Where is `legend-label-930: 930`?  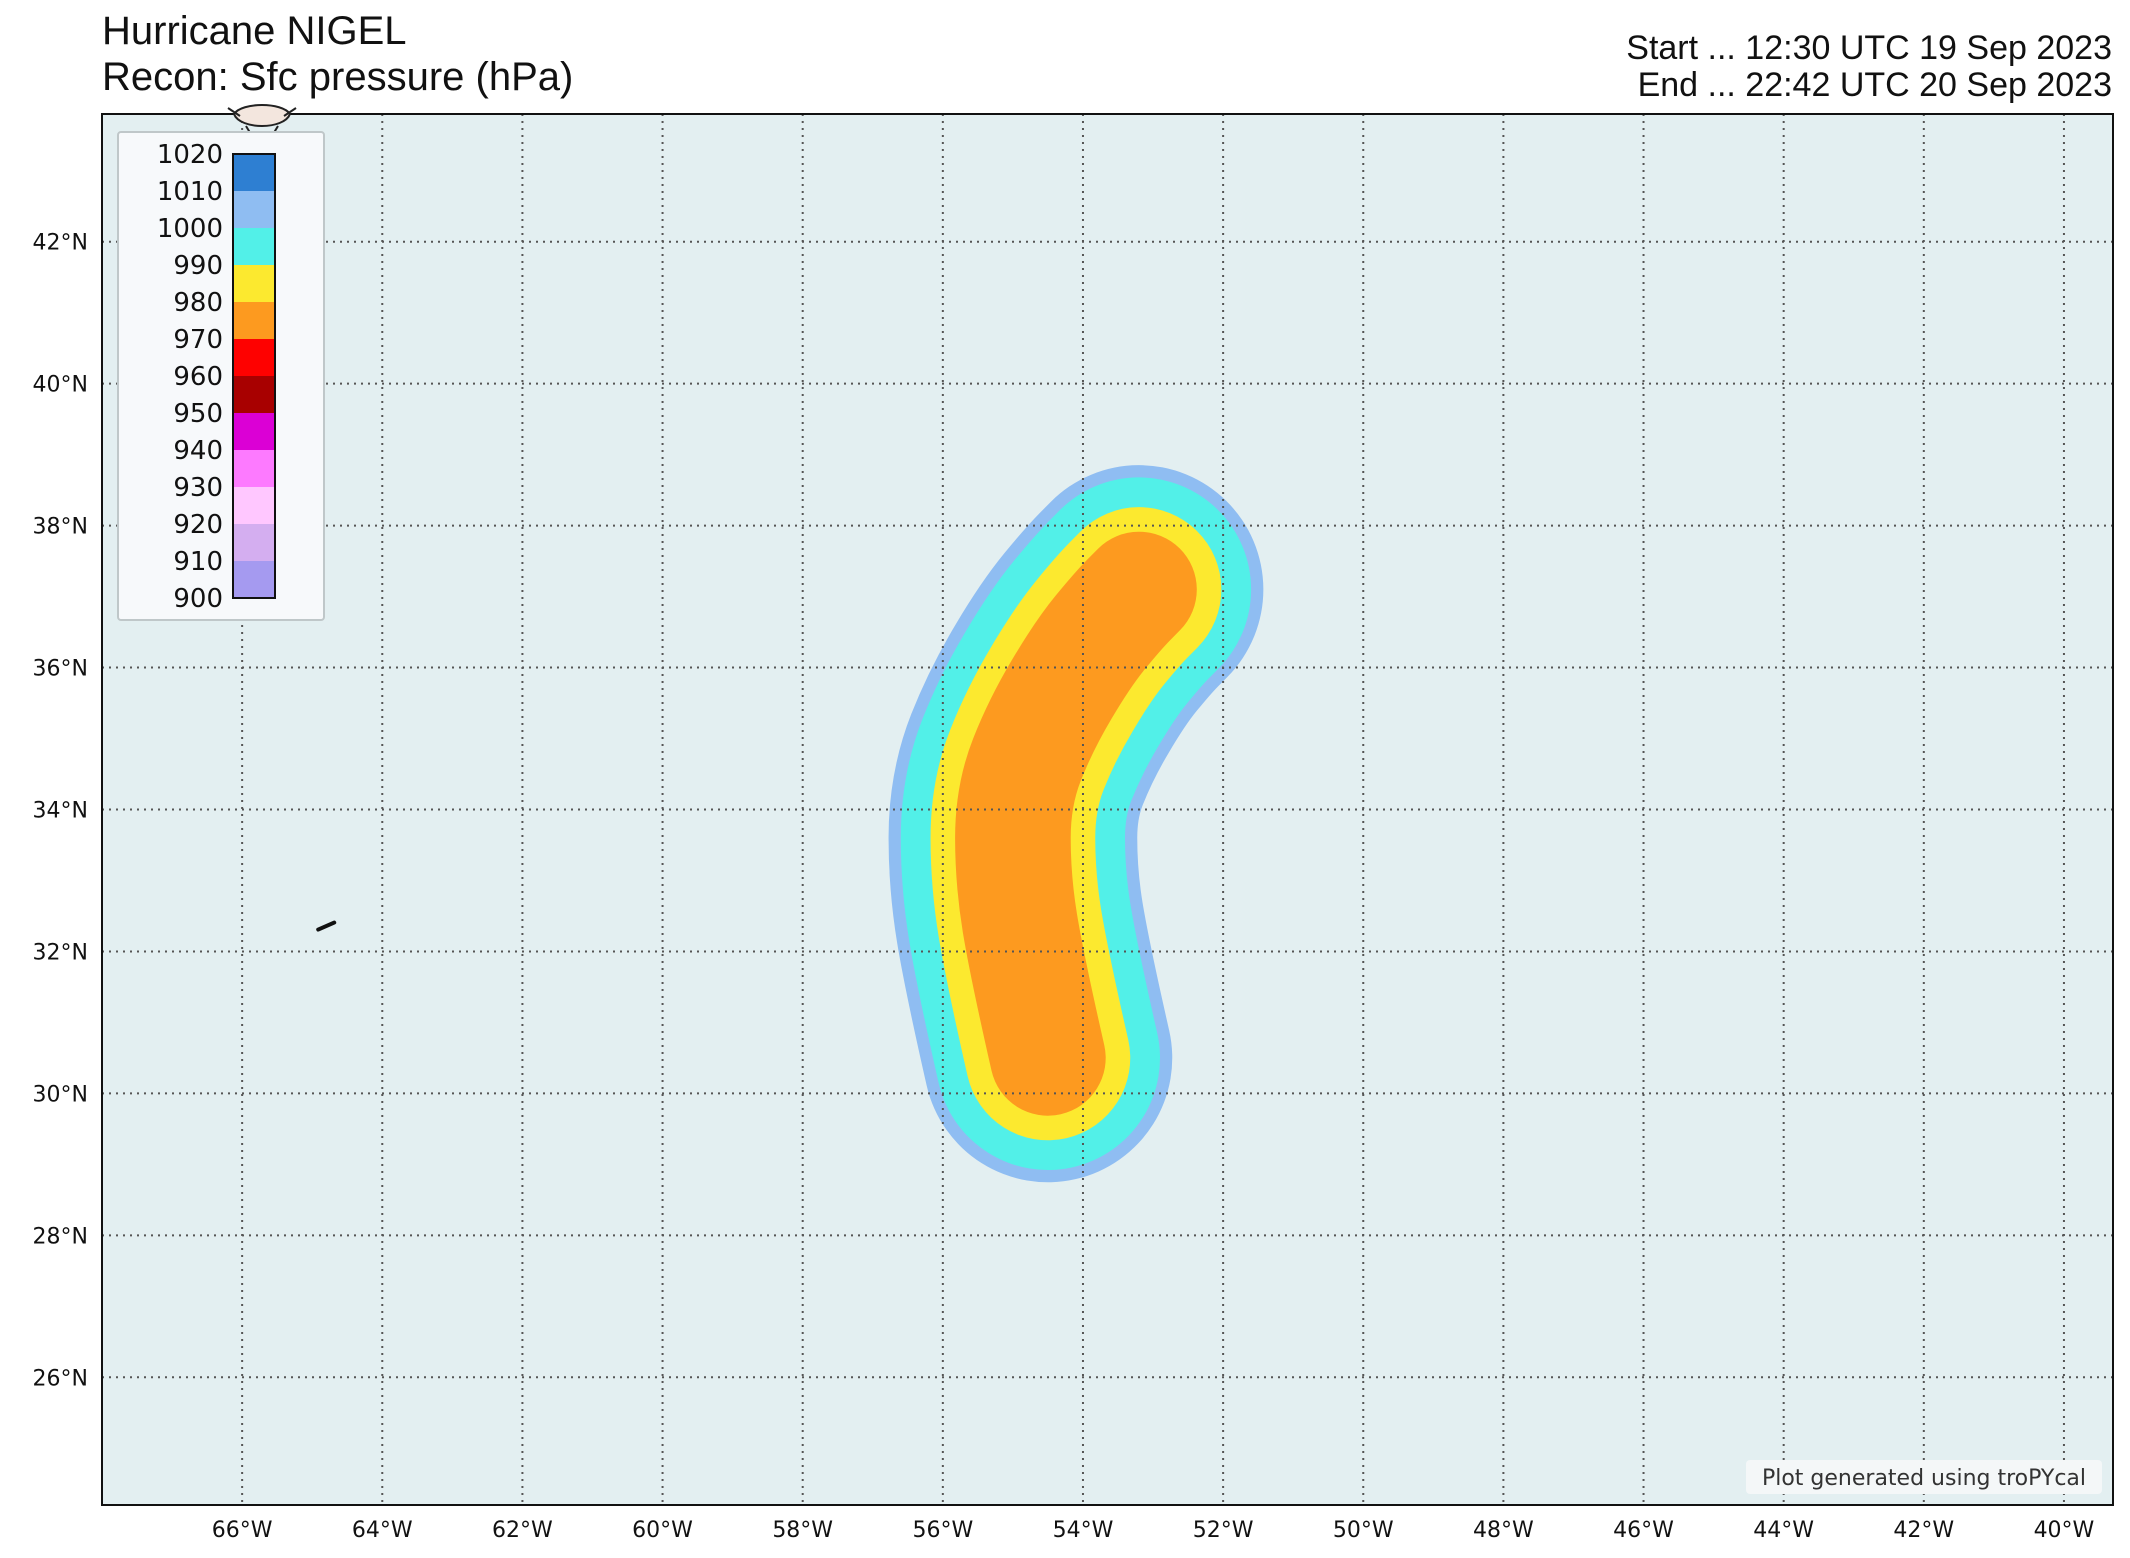
legend-label-930: 930 is located at coordinates (198, 488).